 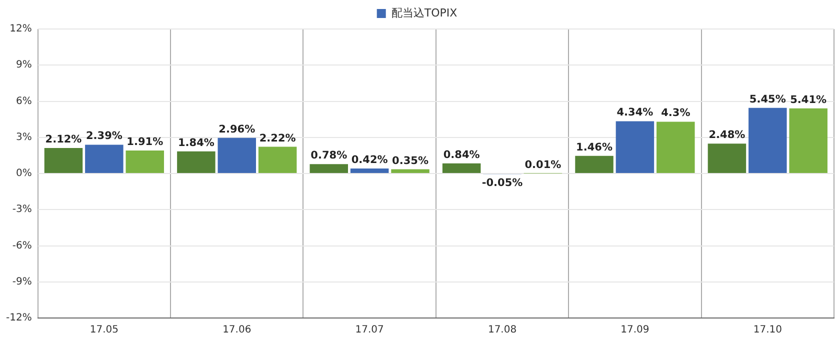 What do you see at coordinates (24, 101) in the screenshot?
I see `y-tick-label: 6%` at bounding box center [24, 101].